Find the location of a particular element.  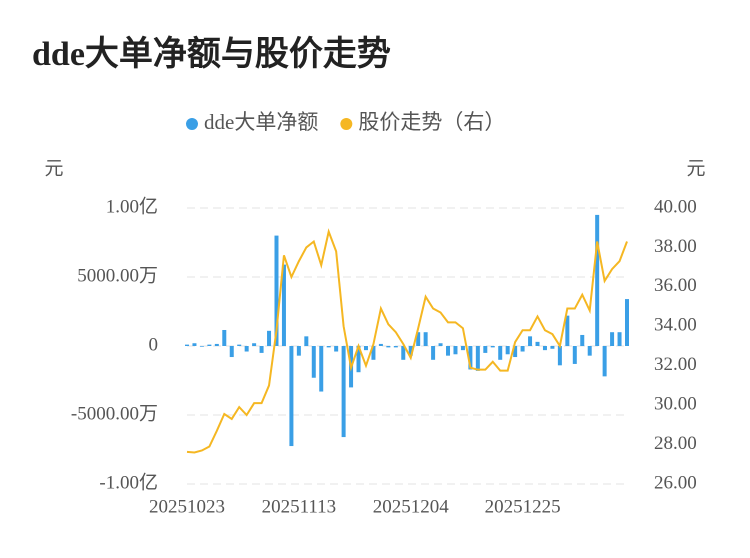

y-tick-label: -1.00亿 is located at coordinates (128, 482).